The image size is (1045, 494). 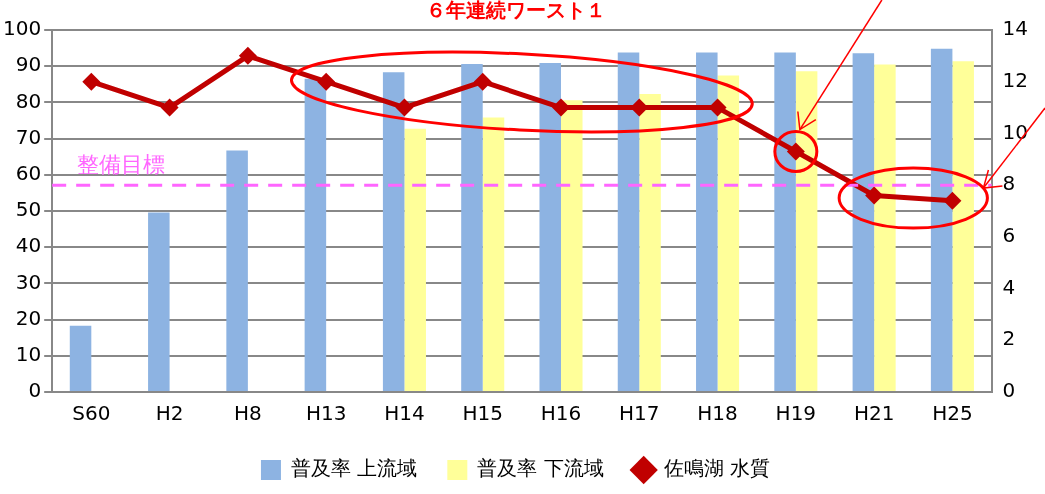 I want to click on y-tick-label: 0, so click(x=35, y=390).